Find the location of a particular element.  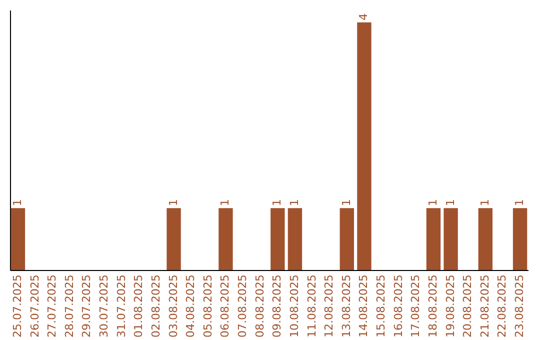

x-tick-label: 14.08.2025 is located at coordinates (363, 306).